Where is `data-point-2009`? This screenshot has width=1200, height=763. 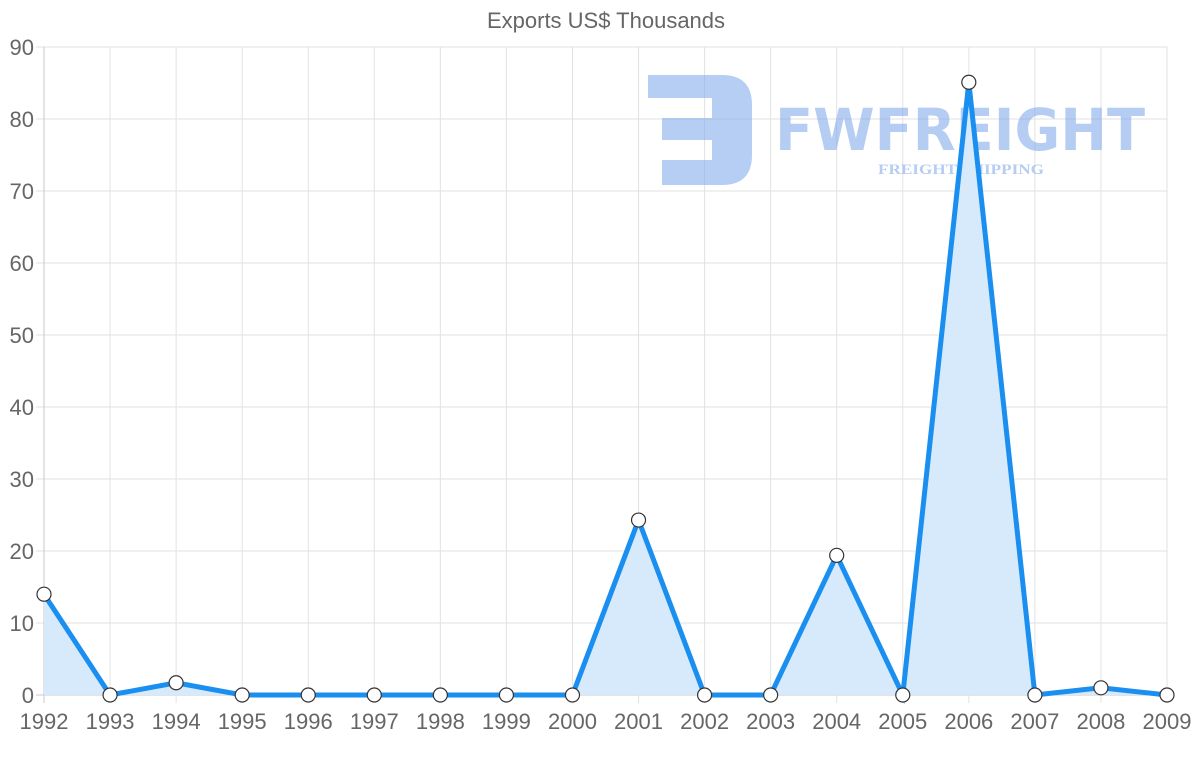 data-point-2009 is located at coordinates (1167, 695).